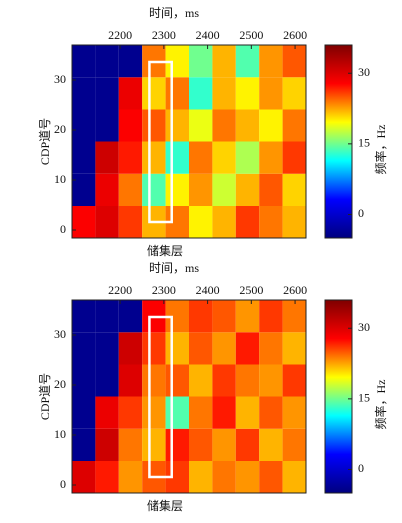 The width and height of the screenshot is (402, 523). I want to click on x-tick-label: 2600, so click(295, 290).